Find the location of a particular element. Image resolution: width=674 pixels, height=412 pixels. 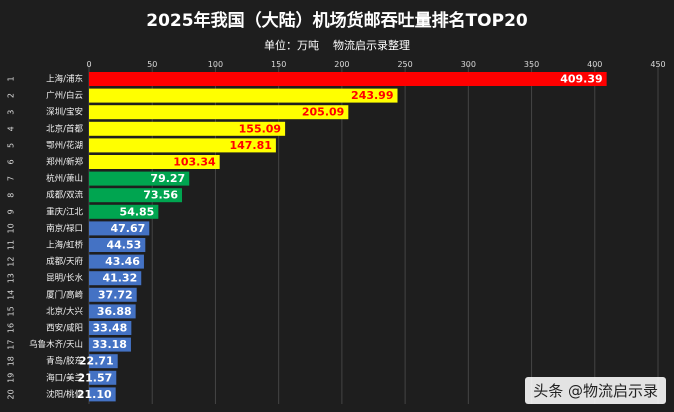

watermark: 头条 @物流启示录 is located at coordinates (595, 390).